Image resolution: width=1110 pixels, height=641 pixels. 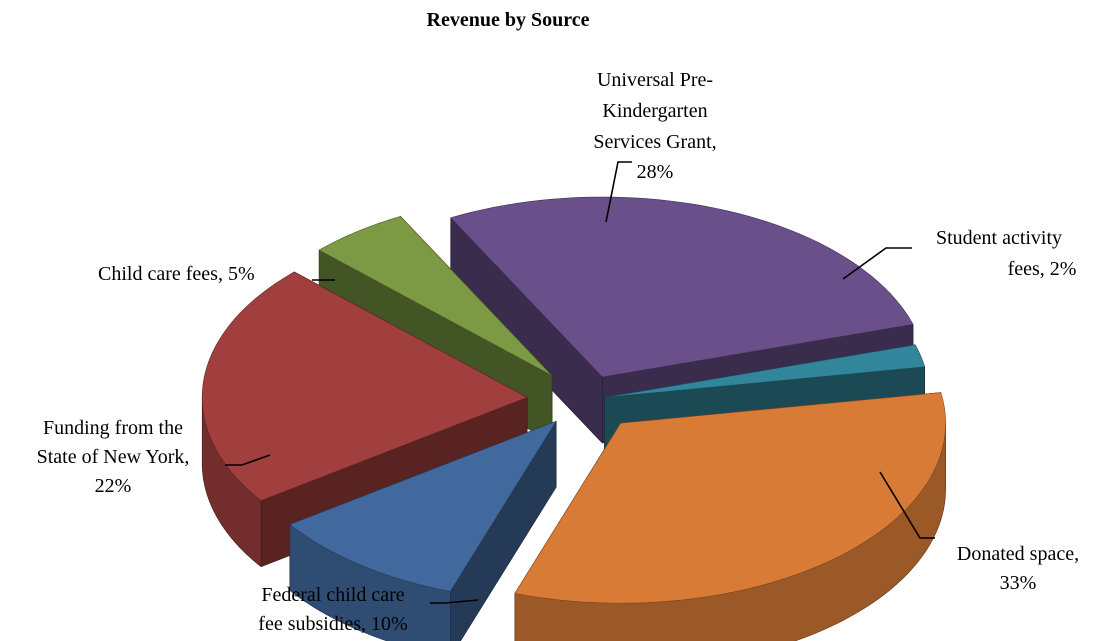 What do you see at coordinates (655, 80) in the screenshot?
I see `data-label: Universal Pre-` at bounding box center [655, 80].